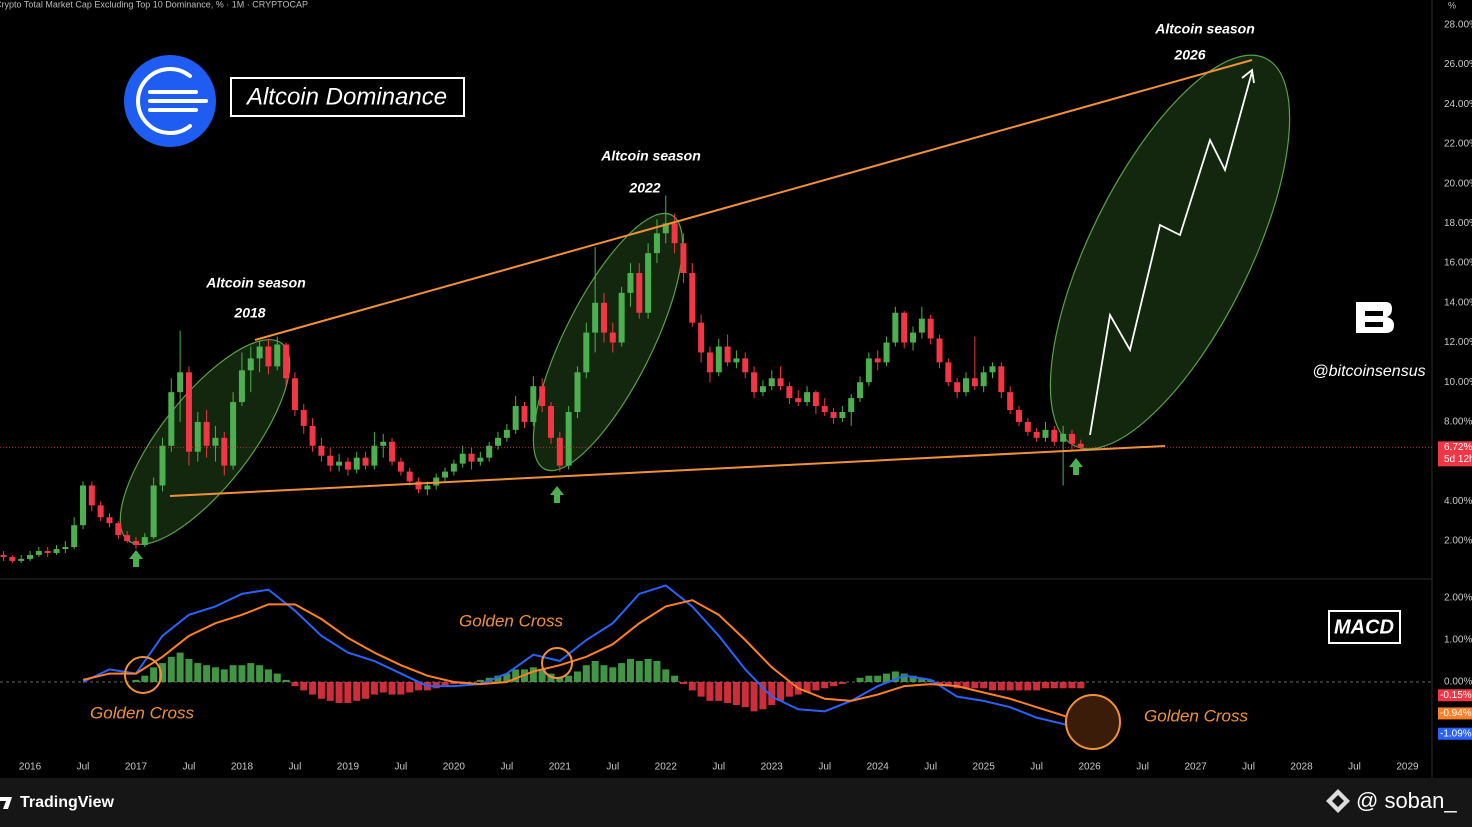 This screenshot has width=1472, height=827. I want to click on watermark-logo, so click(1375, 317).